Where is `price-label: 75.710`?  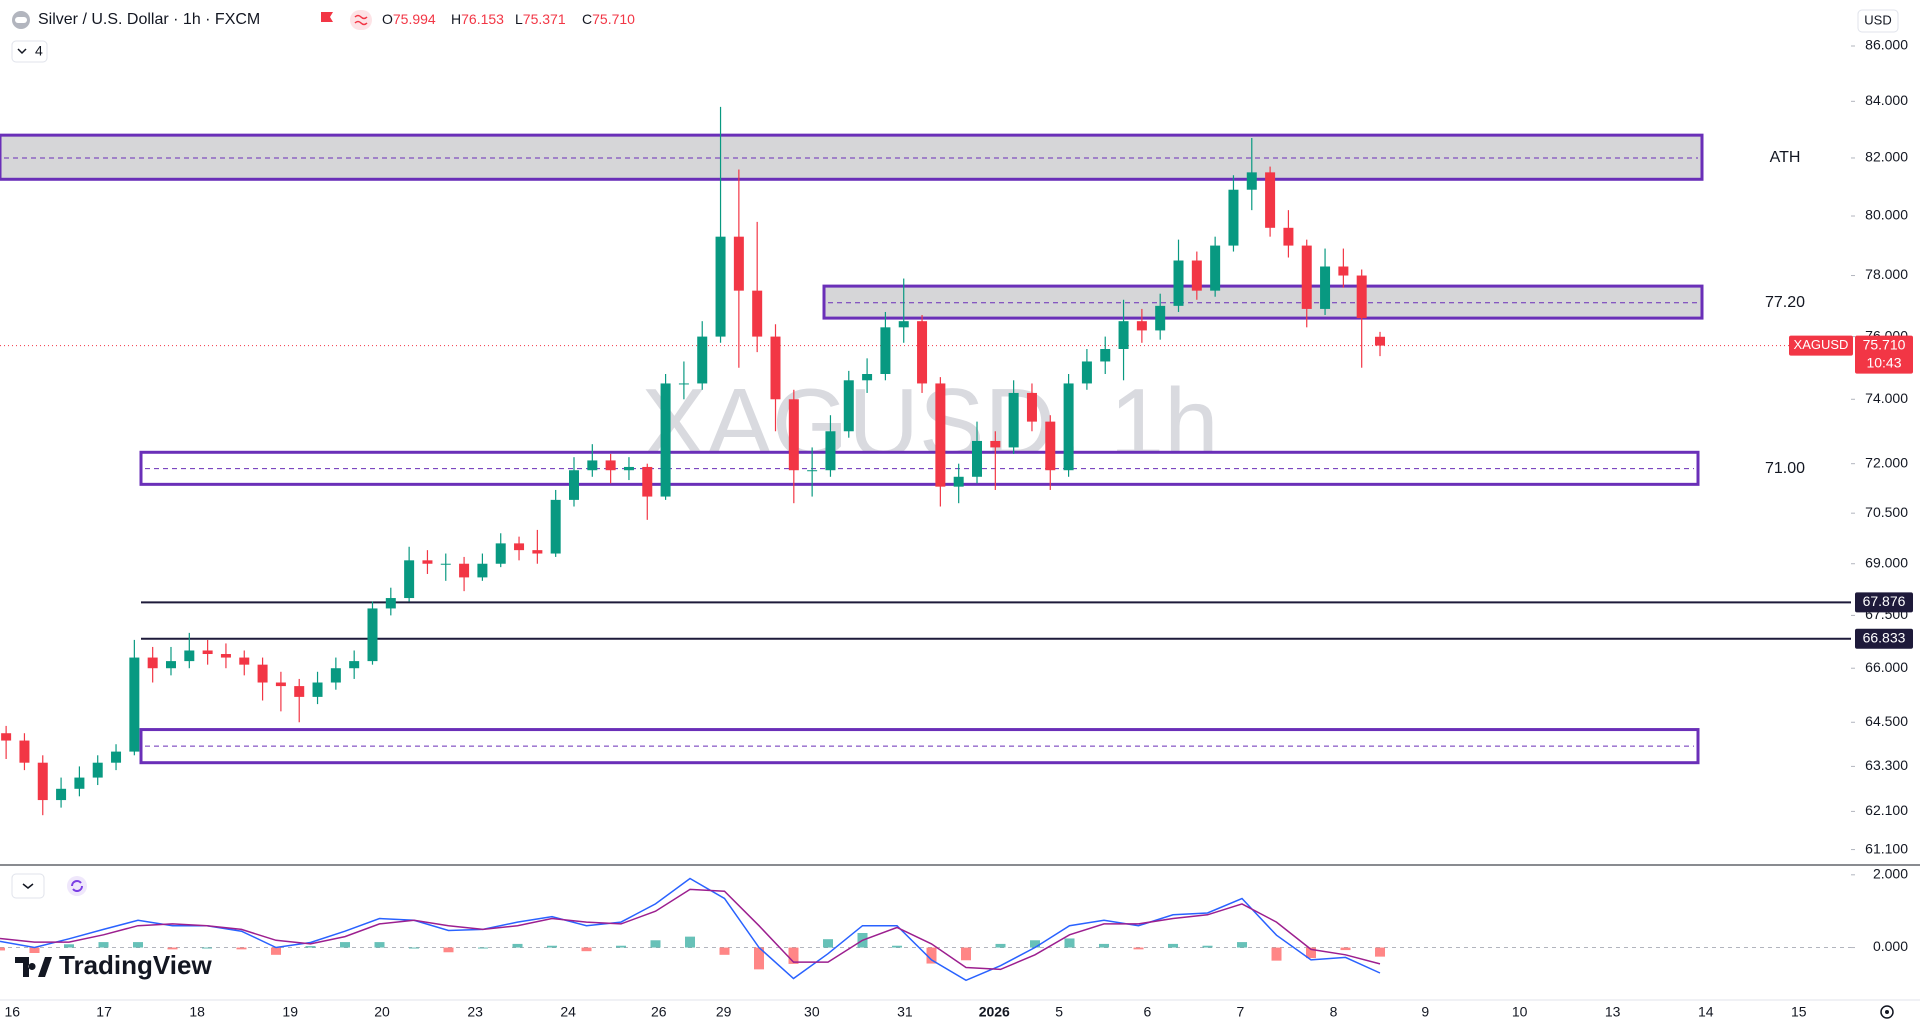 price-label: 75.710 is located at coordinates (1884, 344).